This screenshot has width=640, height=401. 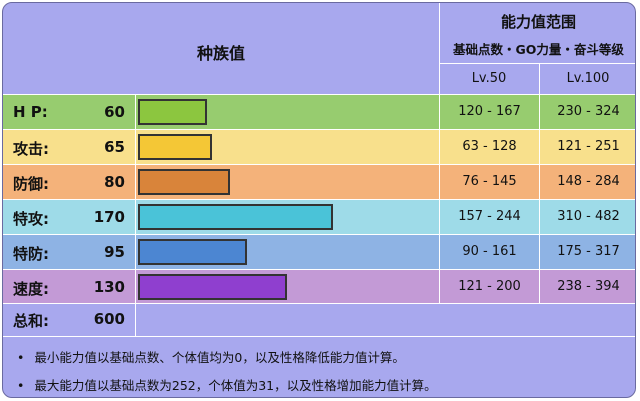 I want to click on stat-value: 170, so click(x=109, y=217).